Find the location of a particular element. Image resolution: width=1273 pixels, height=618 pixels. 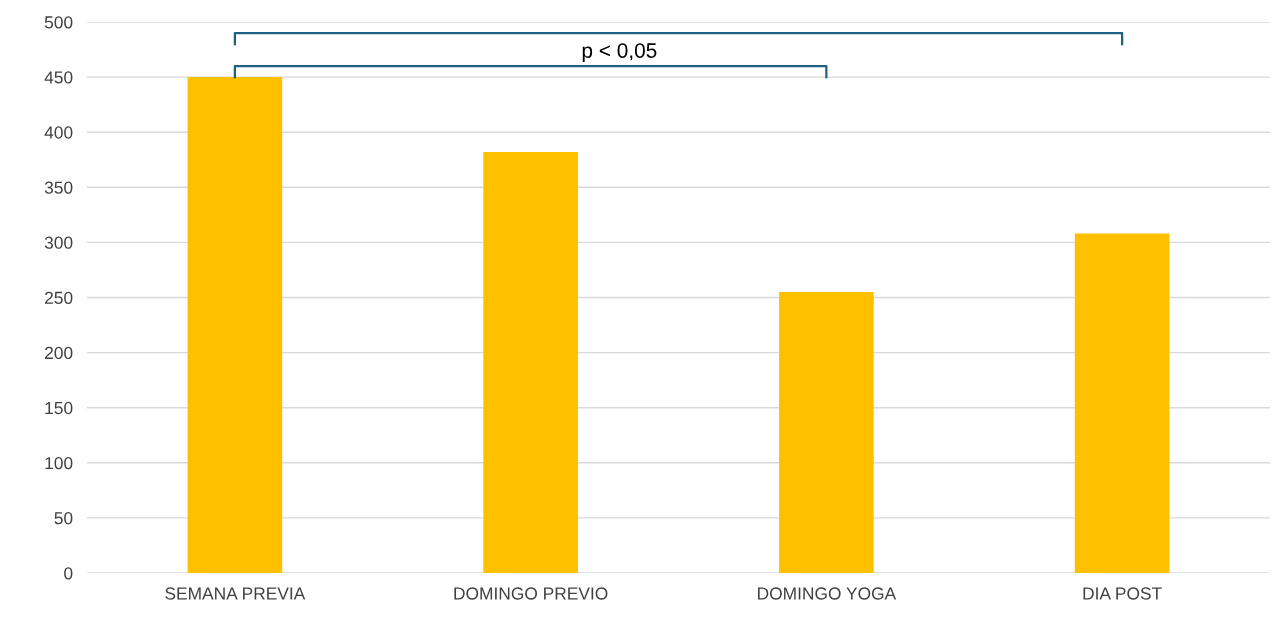

x-tick-label: DOMINGO PREVIO is located at coordinates (531, 593).